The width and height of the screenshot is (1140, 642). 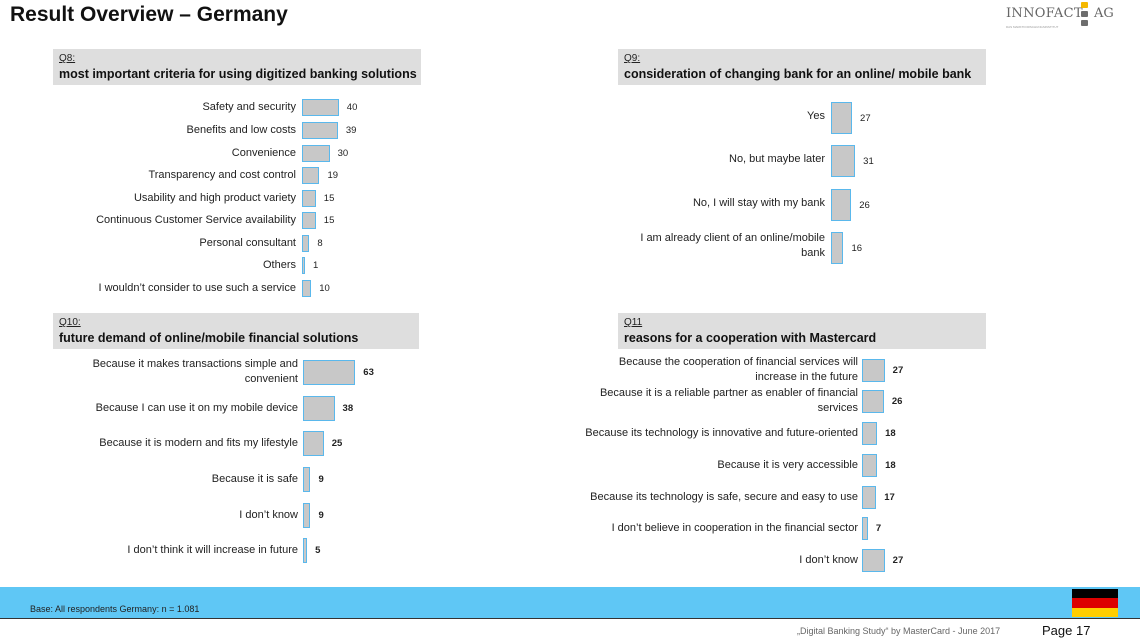 I want to click on value-label: 38, so click(x=348, y=408).